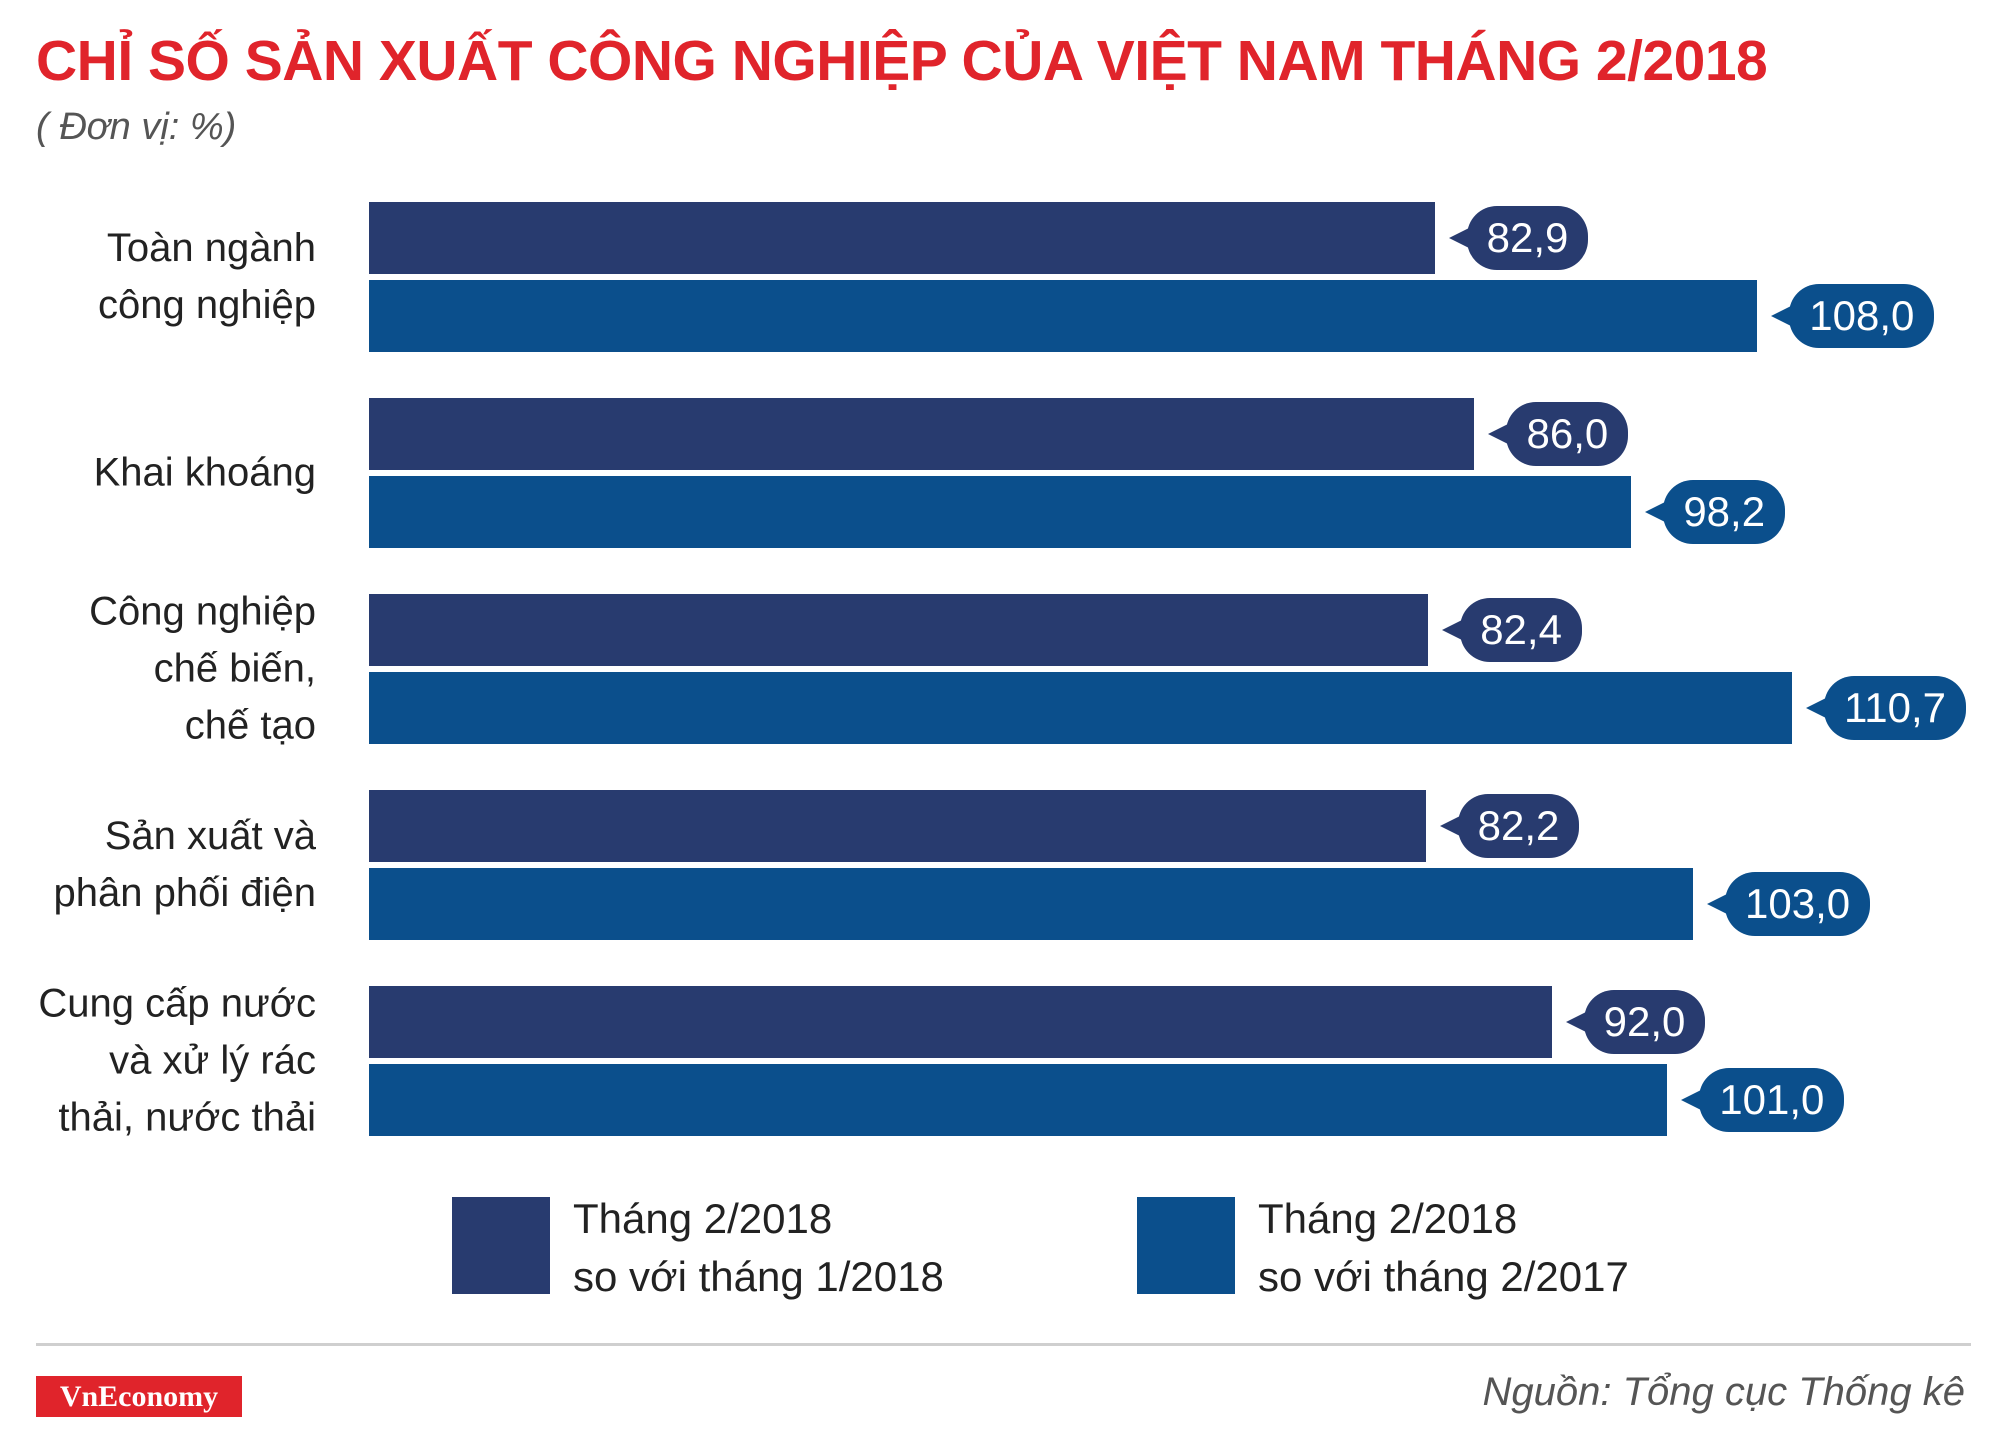 The image size is (2000, 1430). Describe the element at coordinates (204, 472) in the screenshot. I see `category-label: Khai khoáng` at that location.